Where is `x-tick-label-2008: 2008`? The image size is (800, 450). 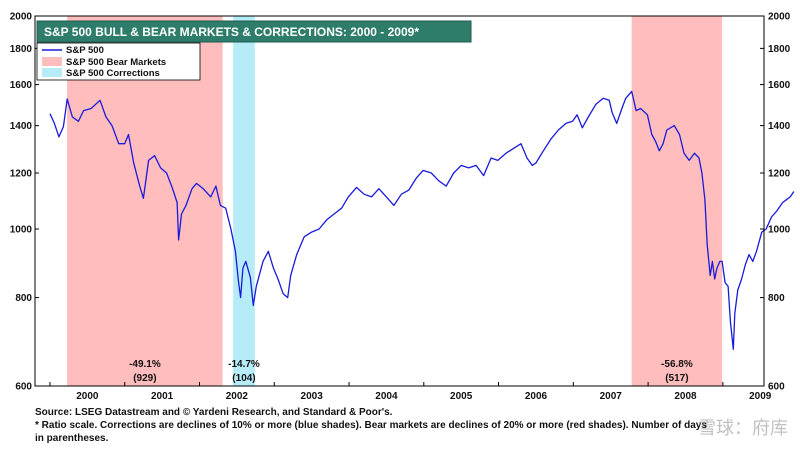
x-tick-label-2008: 2008 is located at coordinates (685, 396).